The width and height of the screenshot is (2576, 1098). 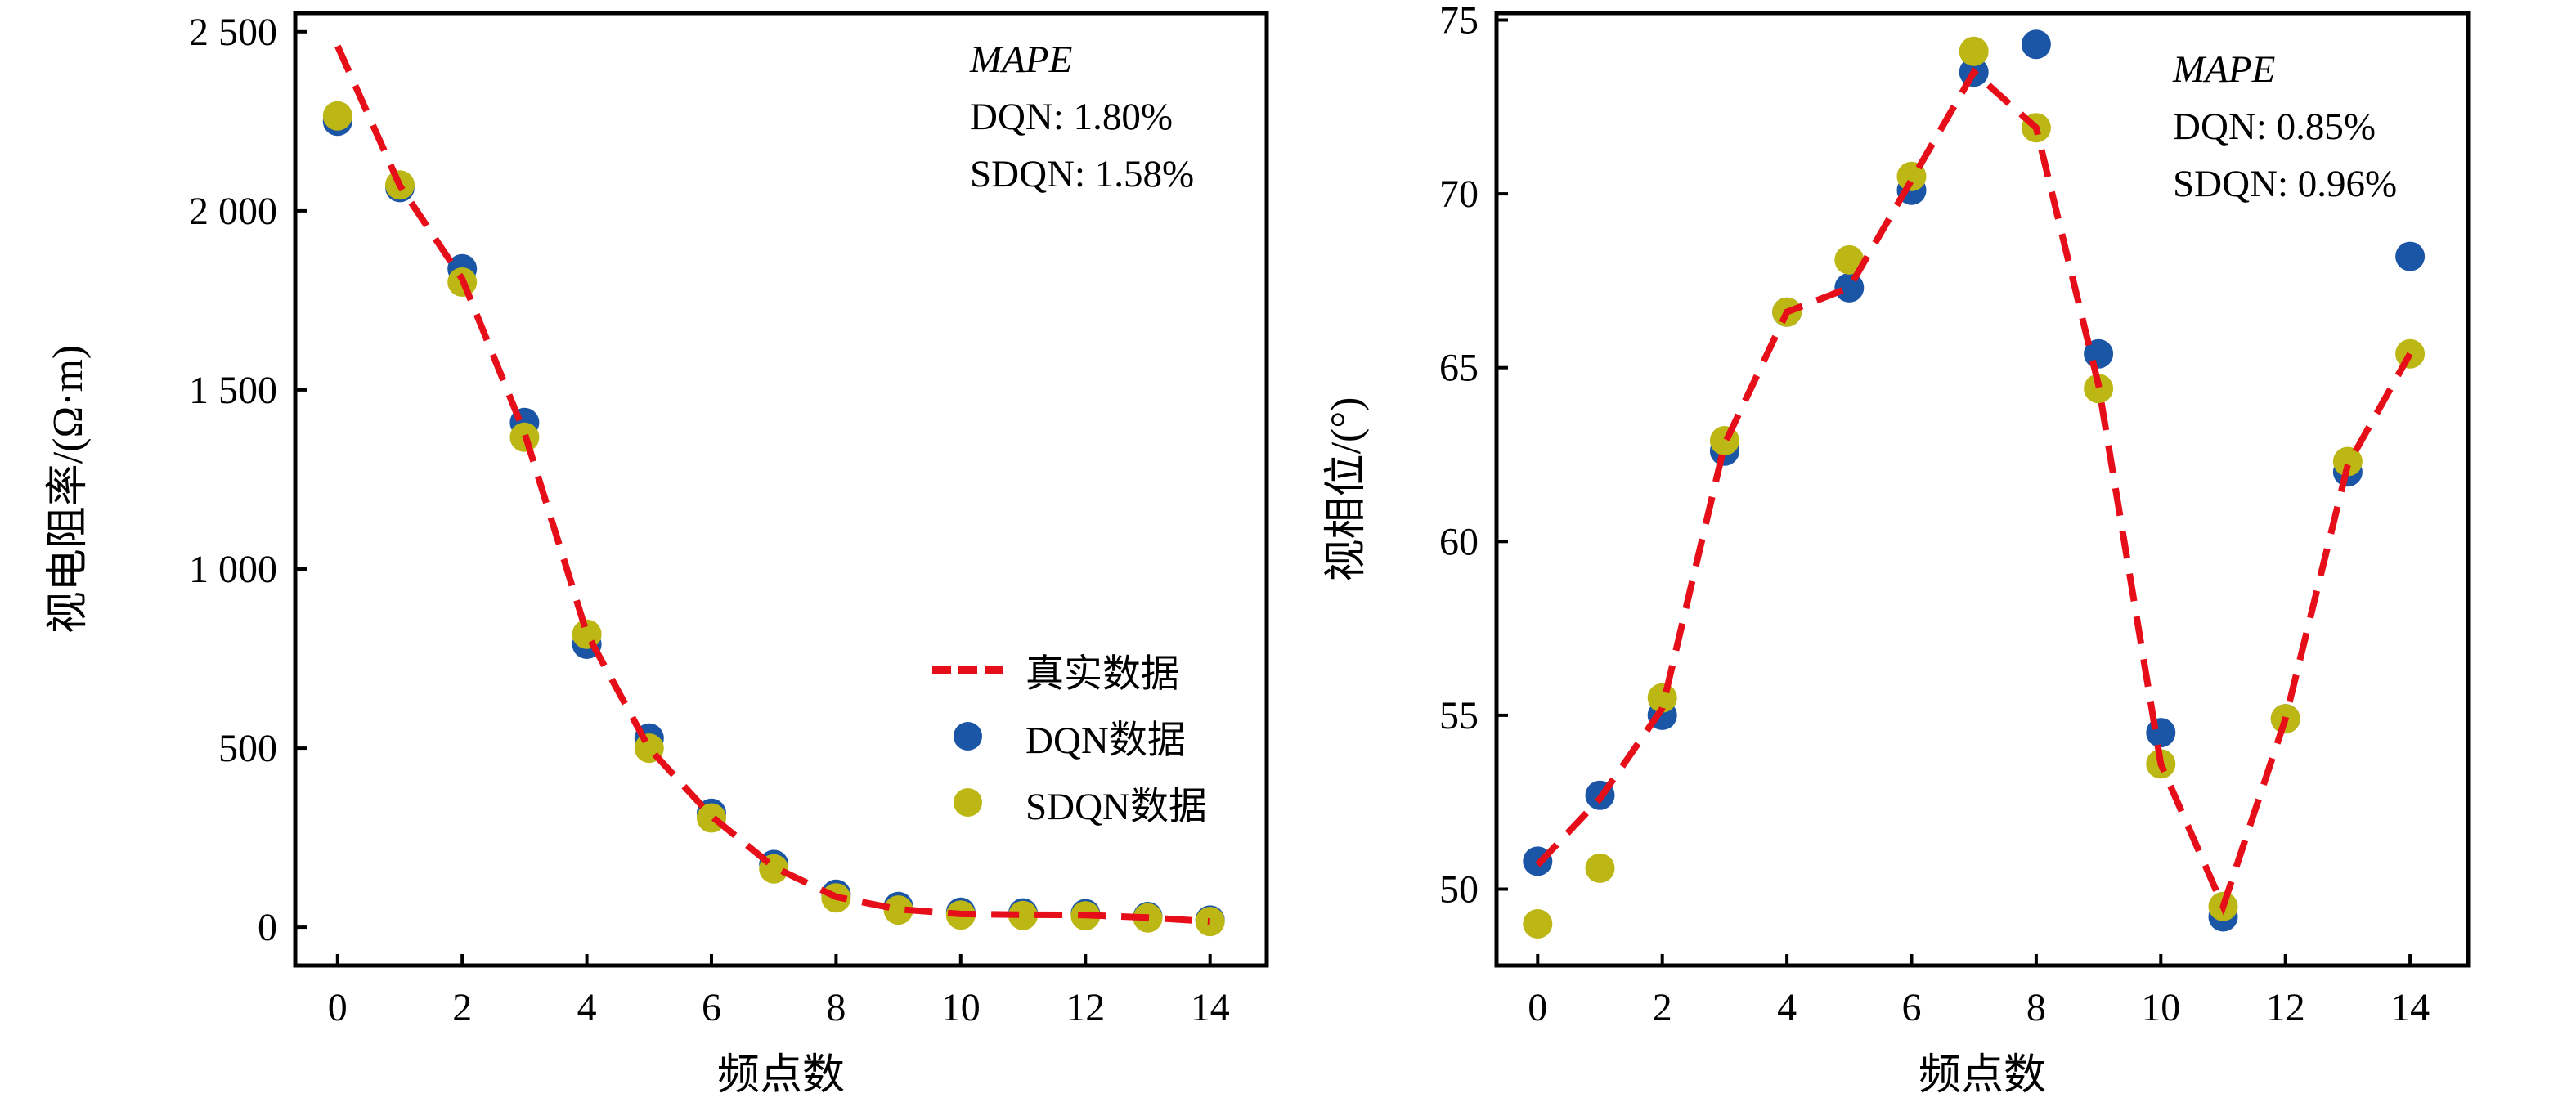 I want to click on y-tick-label: 65, so click(x=1459, y=368).